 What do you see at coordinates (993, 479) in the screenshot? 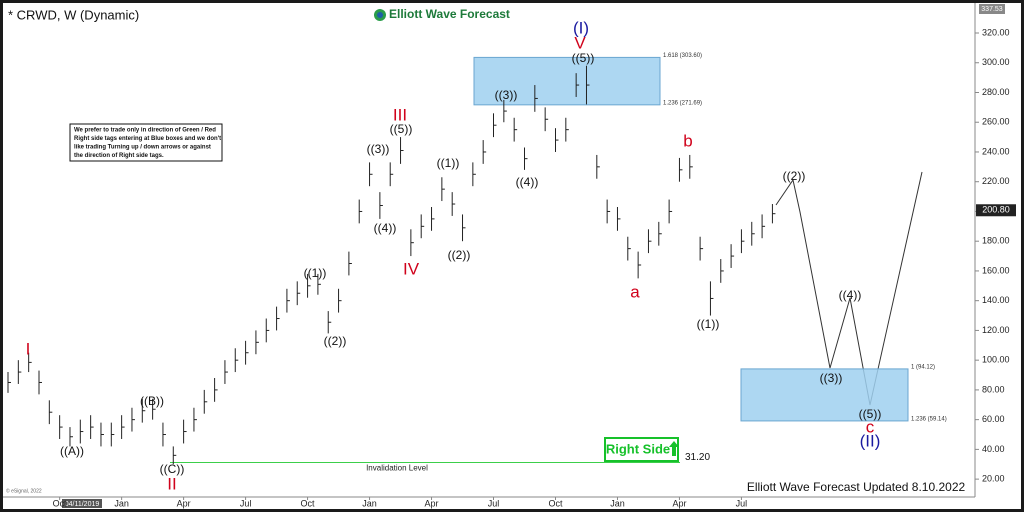
I see `y-tick-label: 20.00` at bounding box center [993, 479].